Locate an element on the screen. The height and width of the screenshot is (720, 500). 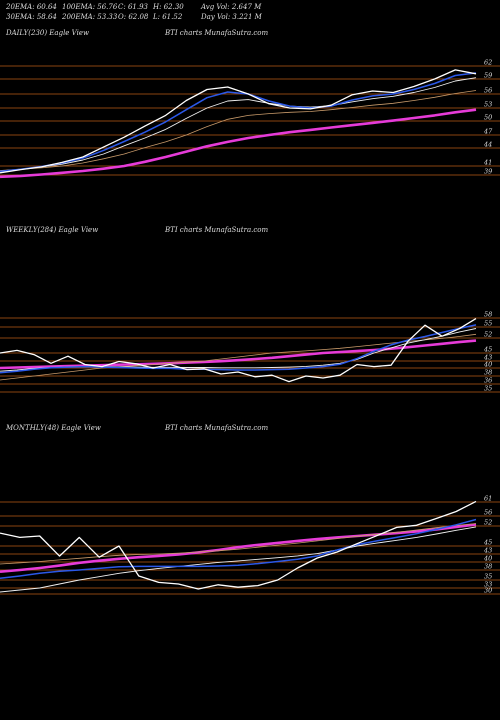
y-tick-label: 33 is located at coordinates (488, 585).